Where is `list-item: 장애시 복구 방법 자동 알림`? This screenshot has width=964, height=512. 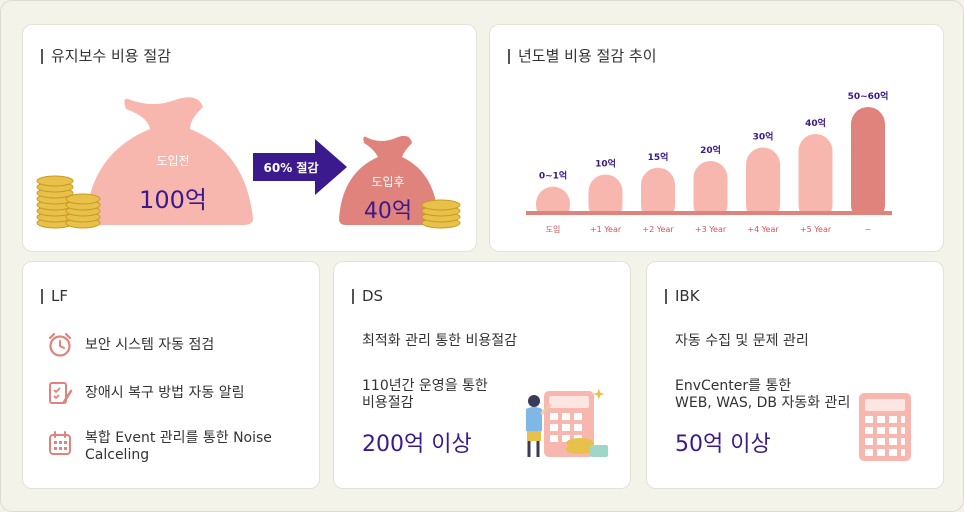
list-item: 장애시 복구 방법 자동 알림 is located at coordinates (145, 393).